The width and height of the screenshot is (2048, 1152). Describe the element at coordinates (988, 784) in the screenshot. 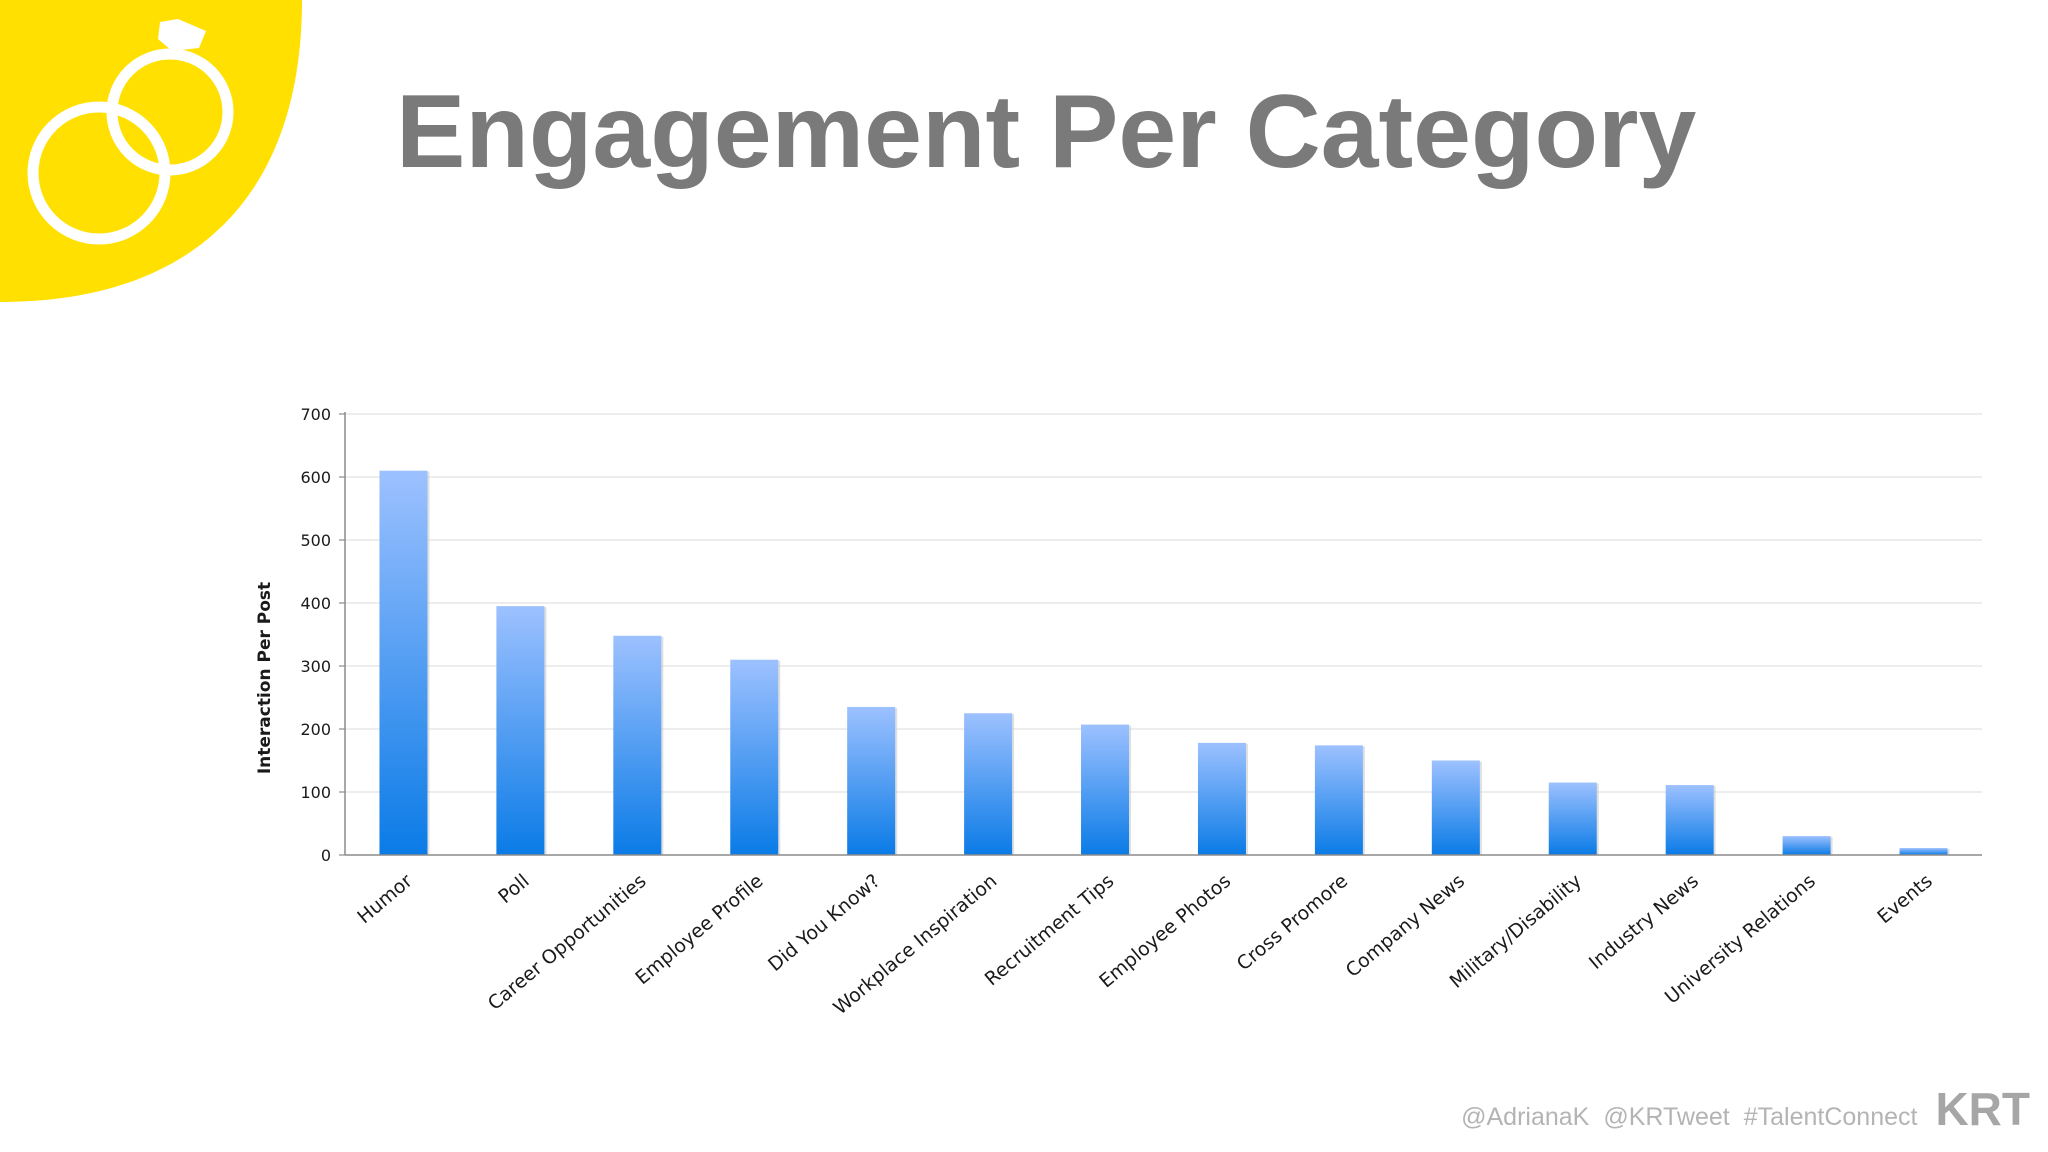

I see `bar-workplace-inspiration` at that location.